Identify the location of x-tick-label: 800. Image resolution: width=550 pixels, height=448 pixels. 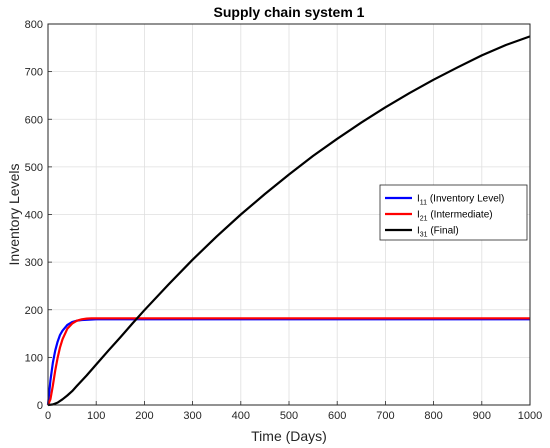
(433, 416).